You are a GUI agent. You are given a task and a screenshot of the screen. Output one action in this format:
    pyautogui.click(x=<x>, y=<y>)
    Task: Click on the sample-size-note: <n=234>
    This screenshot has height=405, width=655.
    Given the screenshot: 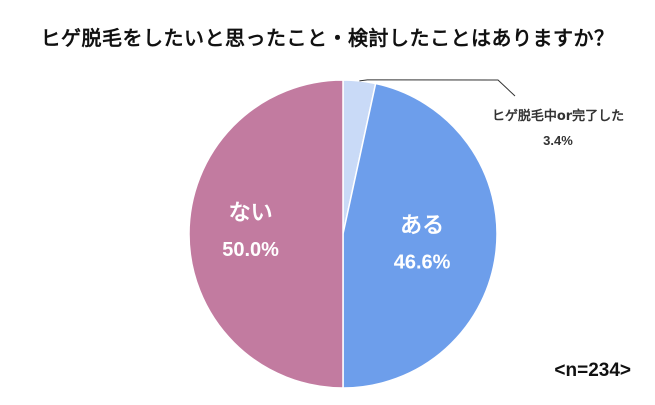 What is the action you would take?
    pyautogui.click(x=592, y=370)
    